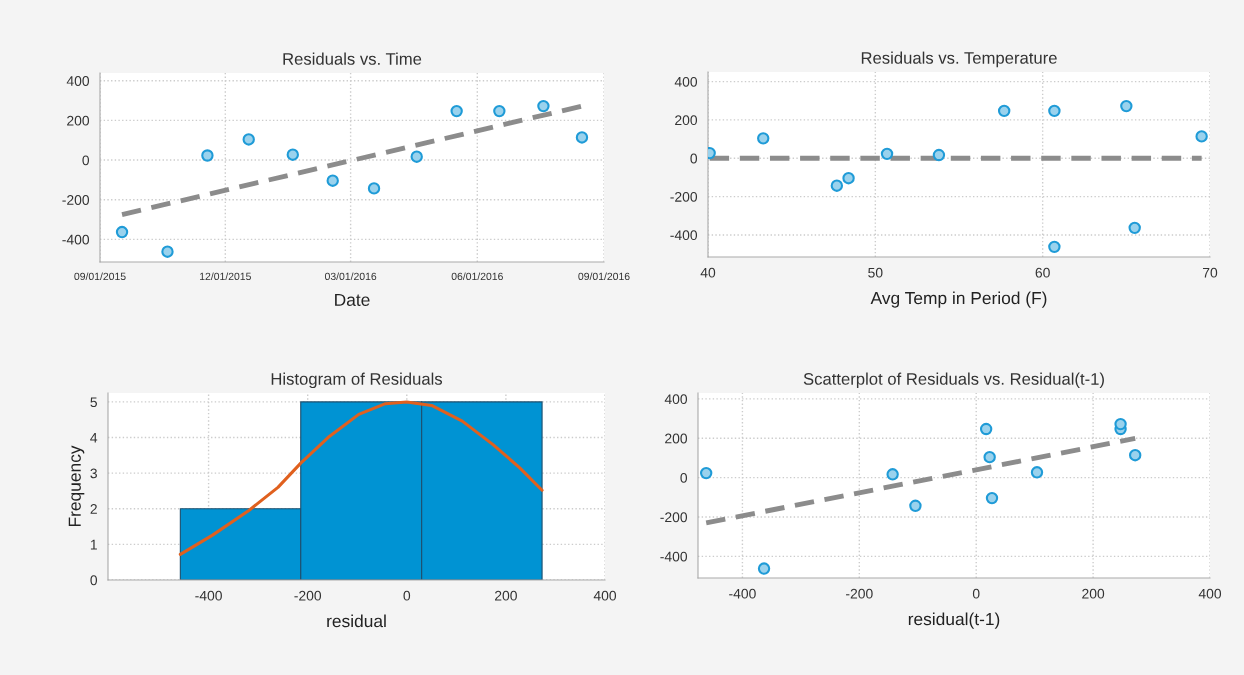 This screenshot has height=675, width=1244. I want to click on x-axis-title: residual, so click(356, 621).